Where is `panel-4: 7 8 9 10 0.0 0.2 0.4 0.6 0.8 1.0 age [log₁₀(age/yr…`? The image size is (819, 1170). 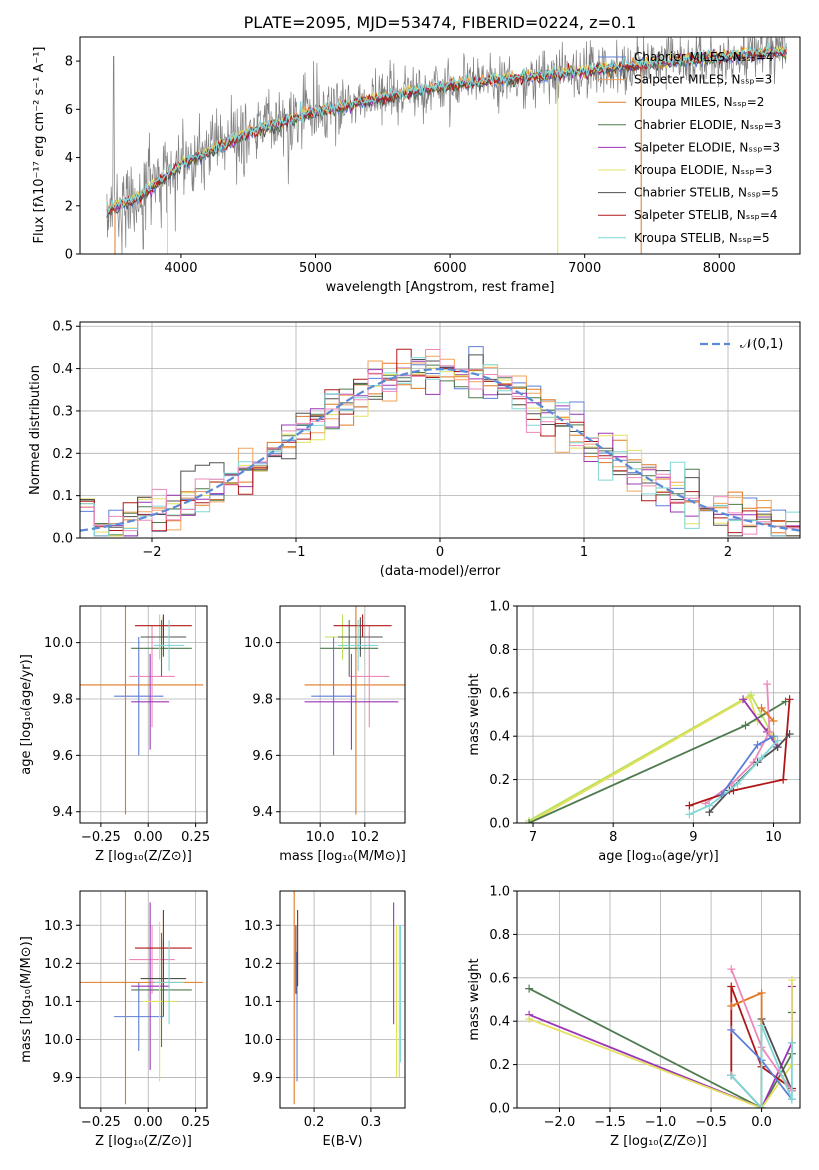 panel-4: 7 8 9 10 0.0 0.2 0.4 0.6 0.8 1.0 age [log₁₀(age/yr… is located at coordinates (634, 732).